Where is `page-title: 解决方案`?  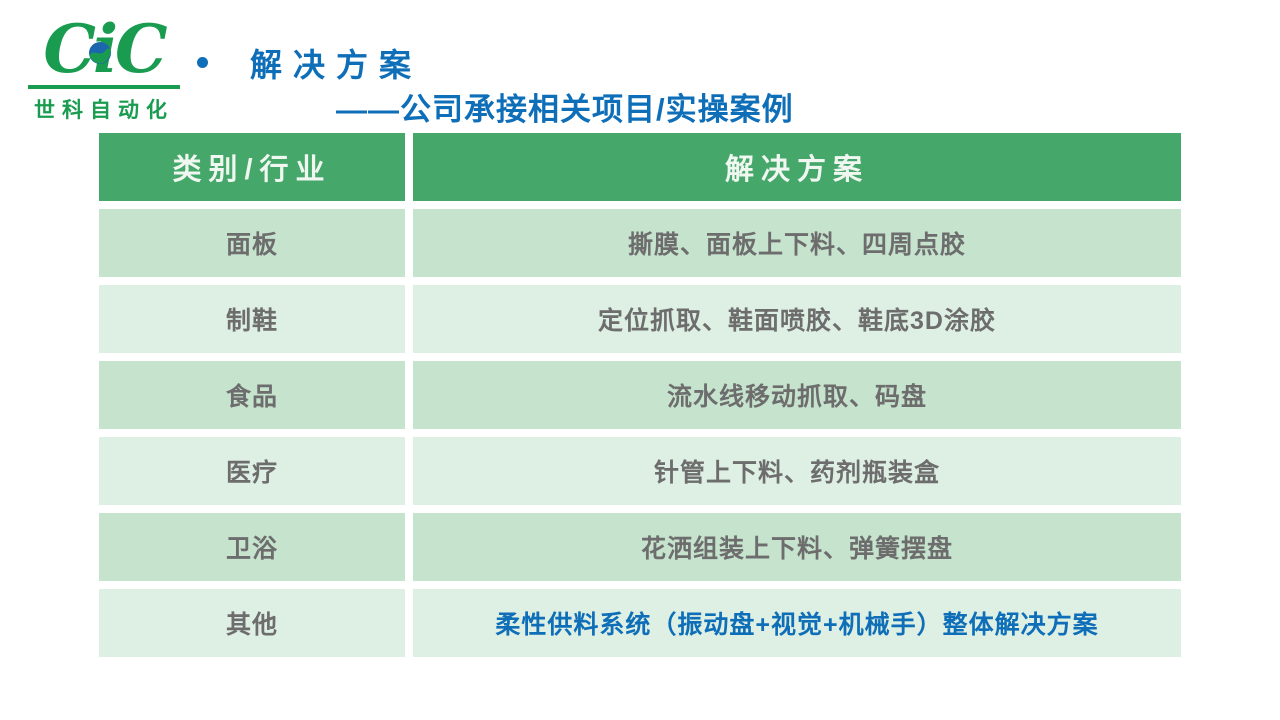
page-title: 解决方案 is located at coordinates (336, 65).